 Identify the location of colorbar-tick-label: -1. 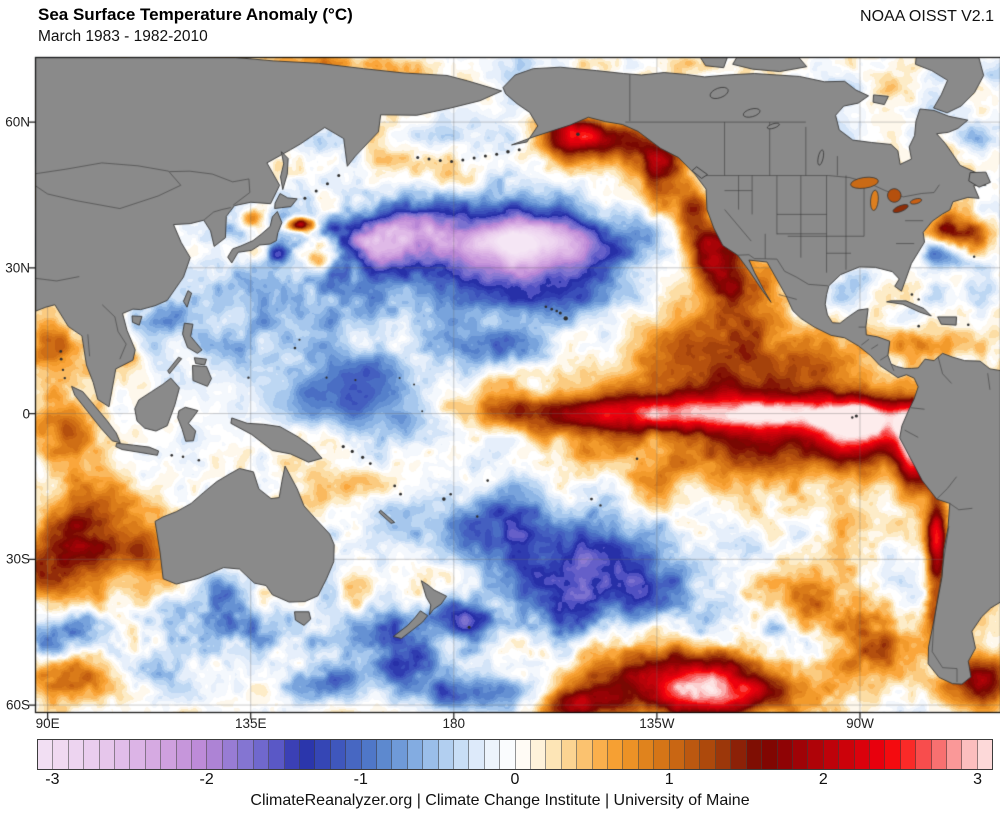
(360, 779).